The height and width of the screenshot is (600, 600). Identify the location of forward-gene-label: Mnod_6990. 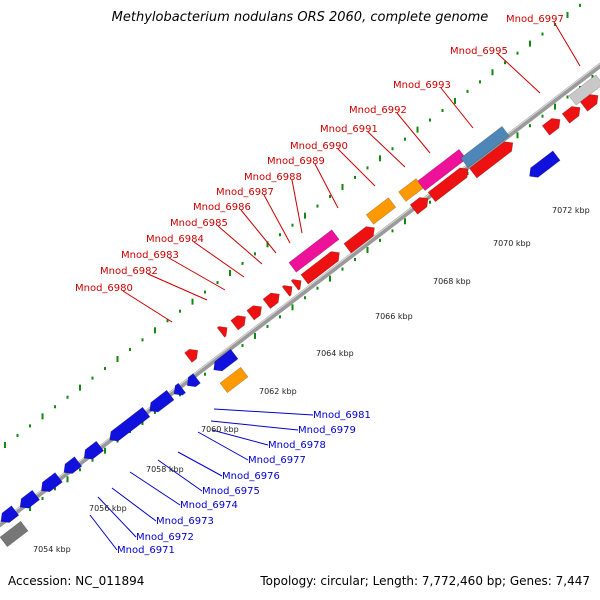
(319, 146).